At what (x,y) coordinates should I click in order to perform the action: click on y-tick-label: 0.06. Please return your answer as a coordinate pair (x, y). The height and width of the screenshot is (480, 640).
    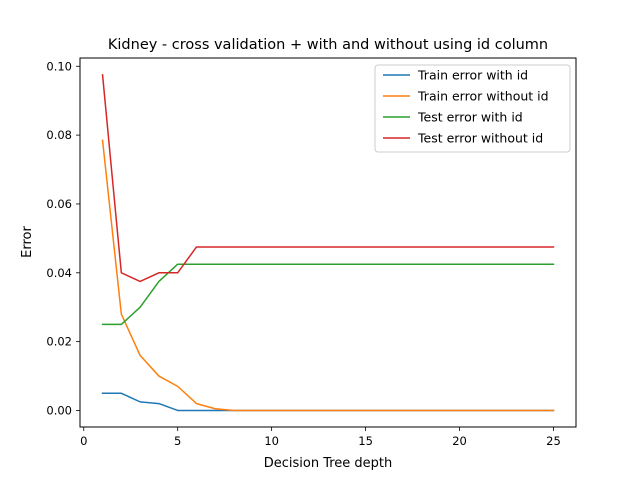
    Looking at the image, I should click on (59, 204).